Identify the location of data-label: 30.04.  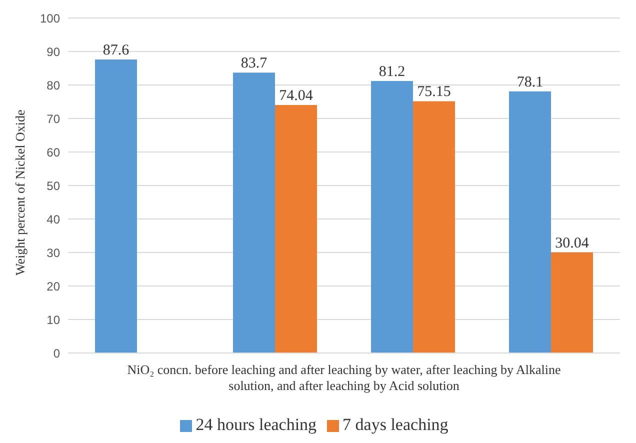
(572, 243).